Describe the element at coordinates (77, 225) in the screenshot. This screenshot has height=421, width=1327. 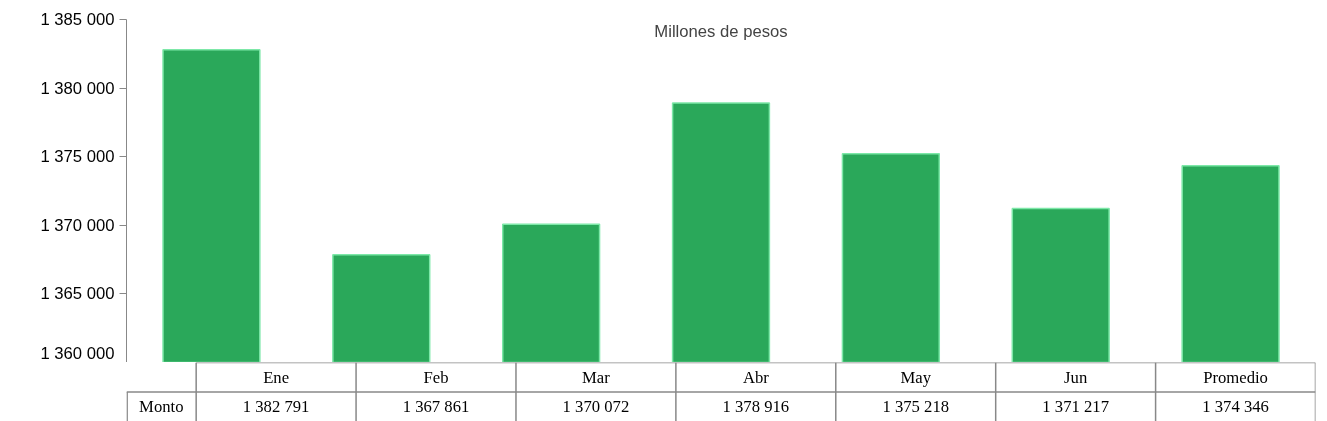
I see `y-tick-label: 1 370 000` at that location.